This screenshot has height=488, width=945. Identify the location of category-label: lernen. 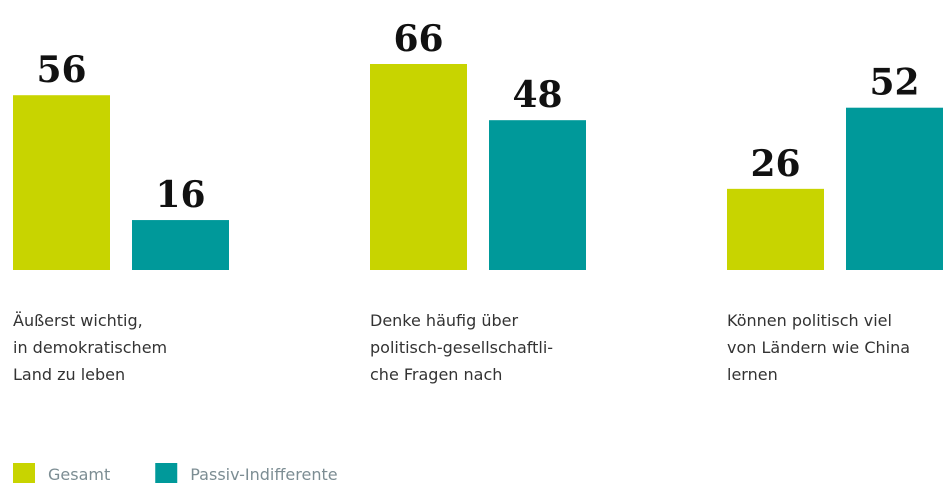
(752, 374).